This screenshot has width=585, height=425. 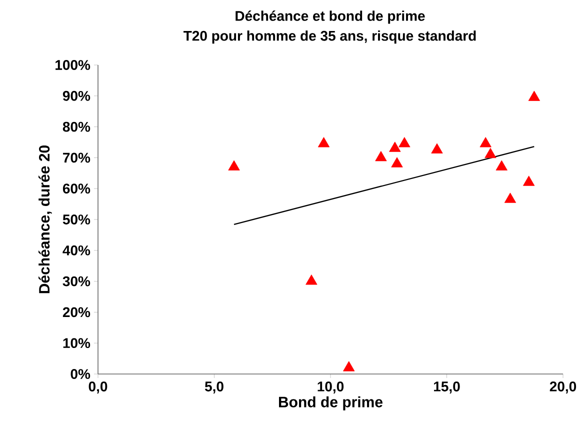 What do you see at coordinates (330, 37) in the screenshot?
I see `chart-subtitle: T20 pour homme de 35 ans, risque standard` at bounding box center [330, 37].